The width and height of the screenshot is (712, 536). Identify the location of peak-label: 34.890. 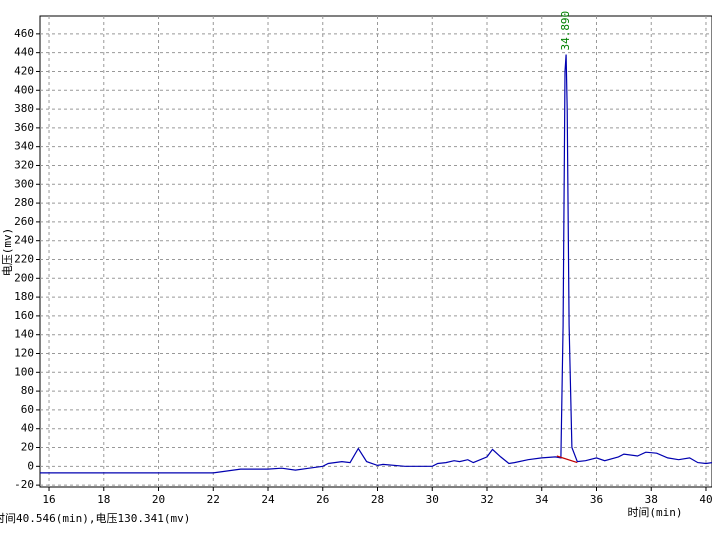
(565, 31).